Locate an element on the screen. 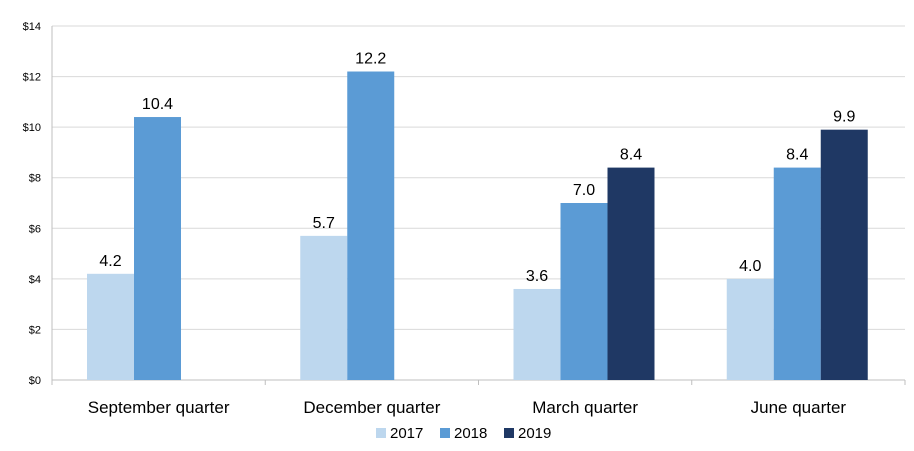 This screenshot has width=914, height=451. data-label: 4.2 is located at coordinates (110, 261).